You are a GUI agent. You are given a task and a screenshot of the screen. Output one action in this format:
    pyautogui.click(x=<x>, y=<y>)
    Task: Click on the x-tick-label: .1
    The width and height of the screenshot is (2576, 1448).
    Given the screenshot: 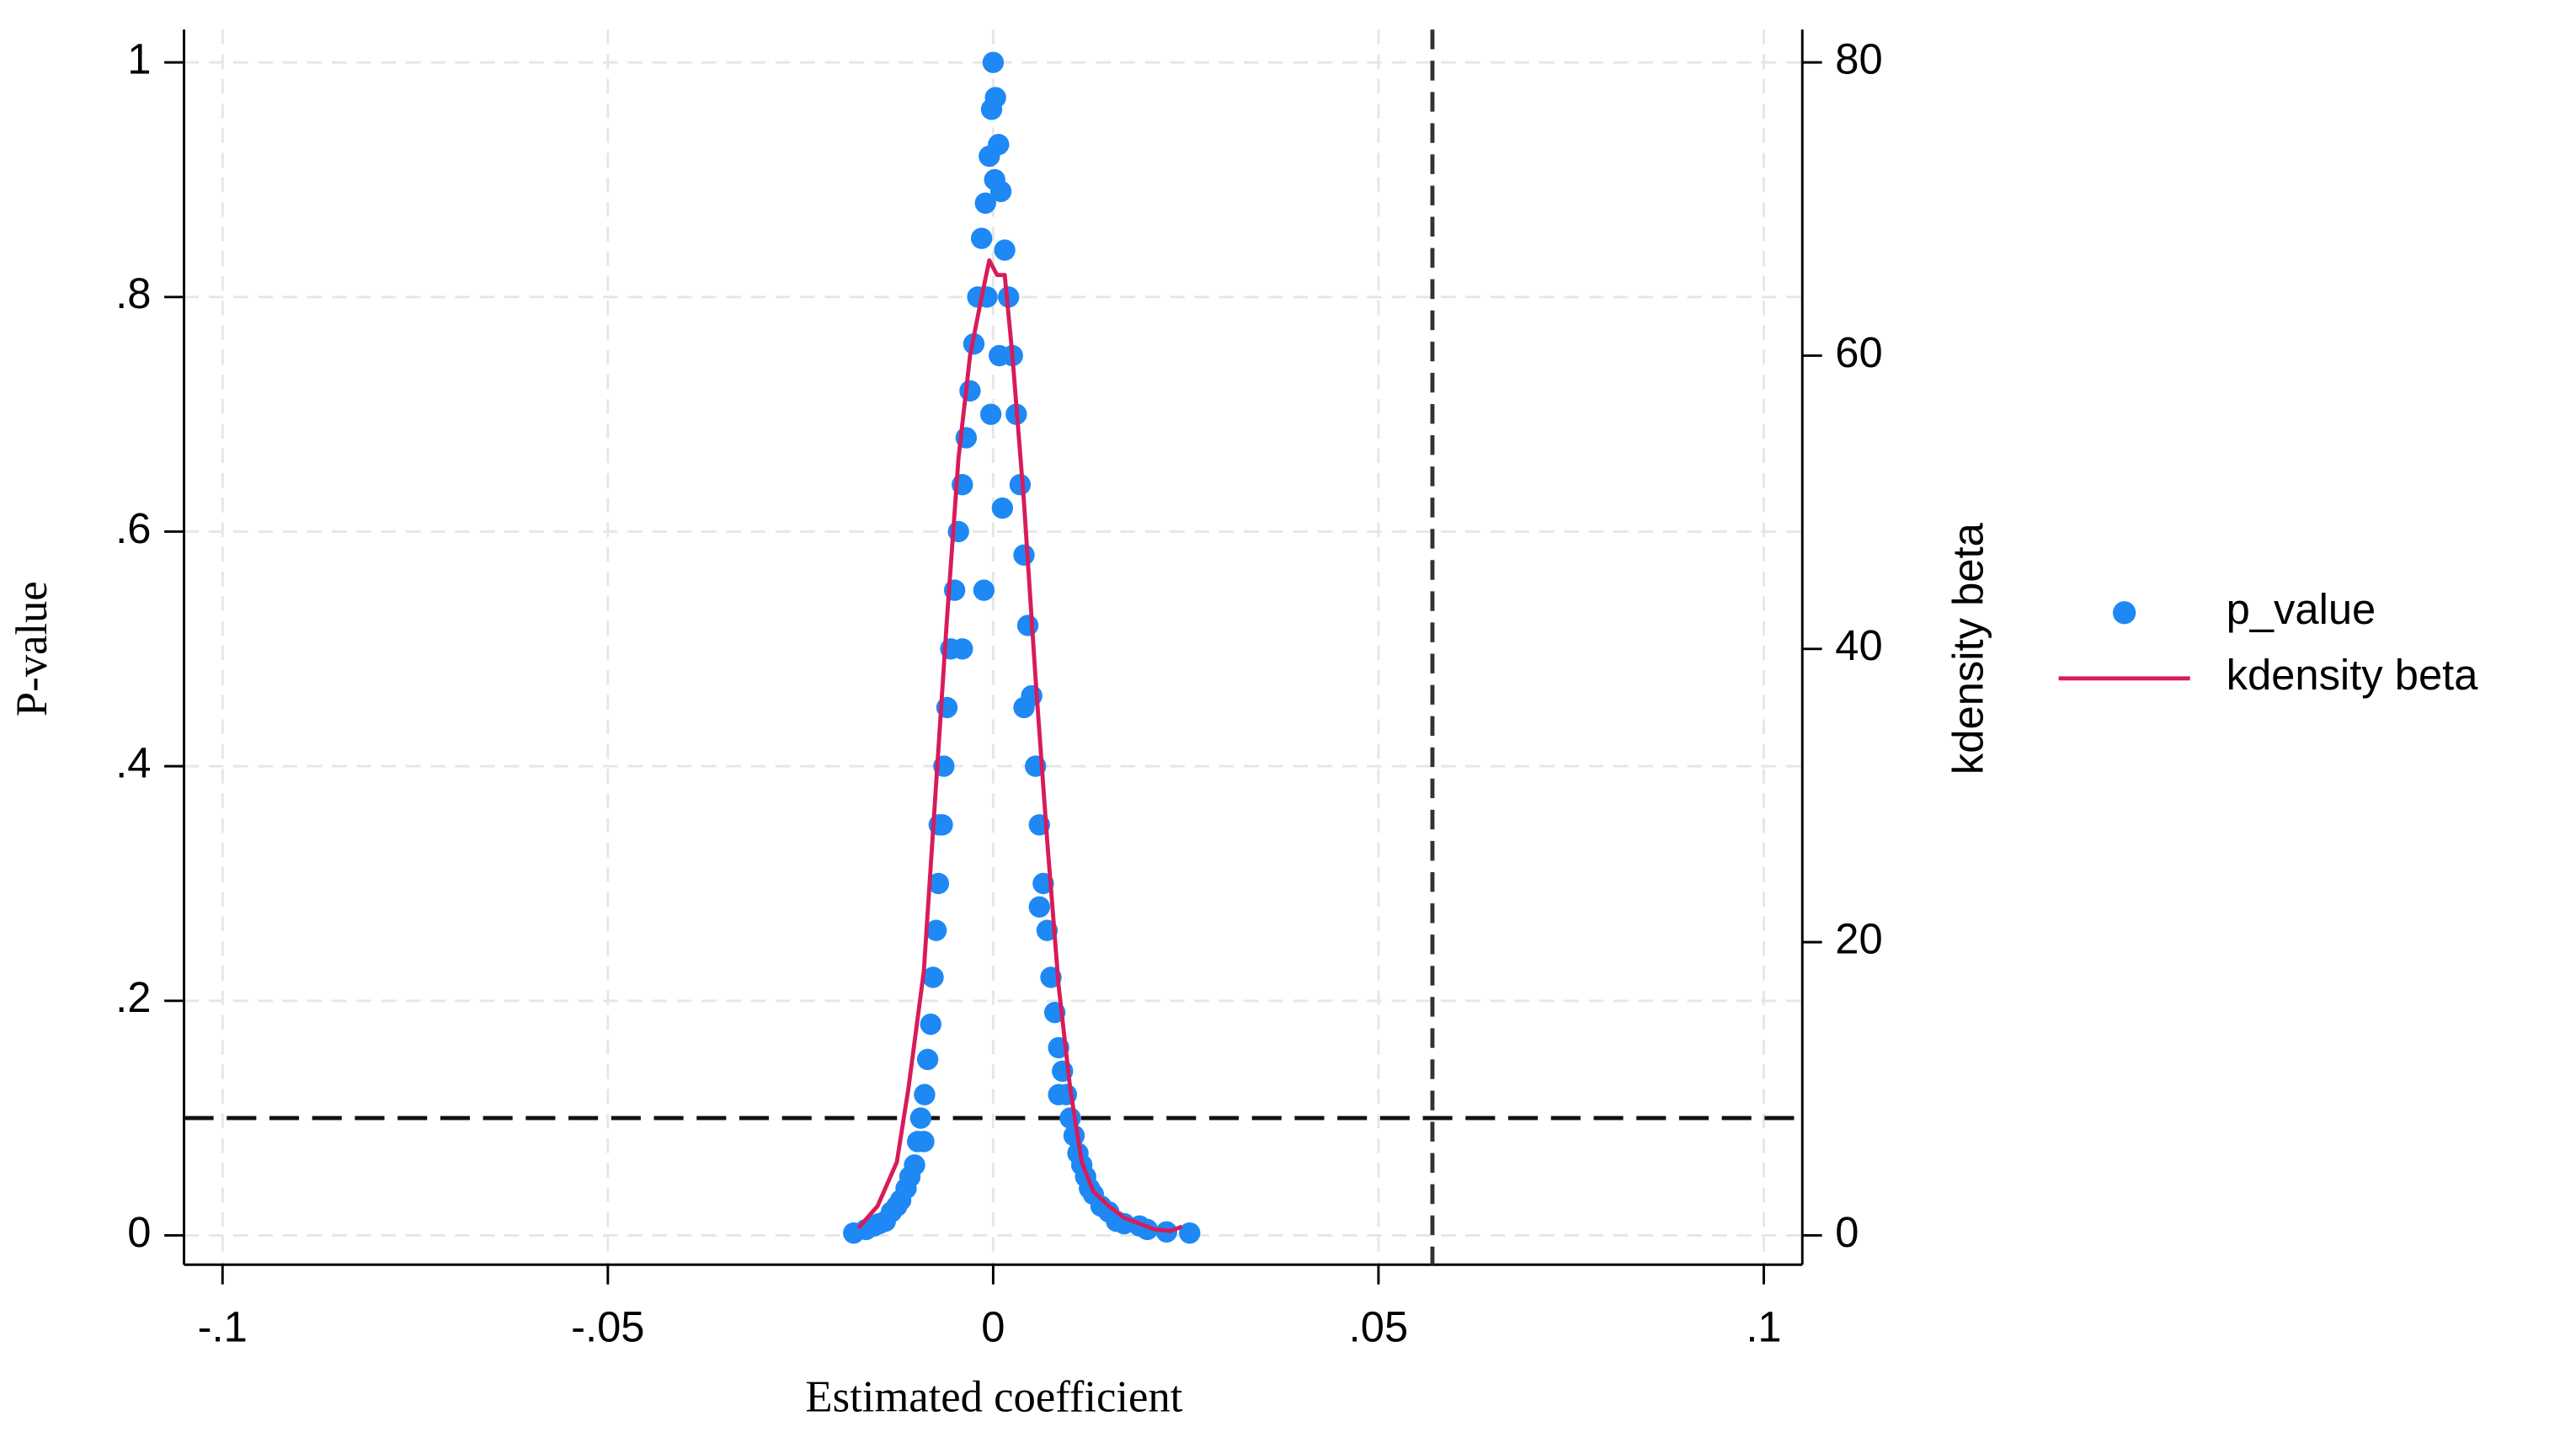 What is the action you would take?
    pyautogui.click(x=1763, y=1327)
    